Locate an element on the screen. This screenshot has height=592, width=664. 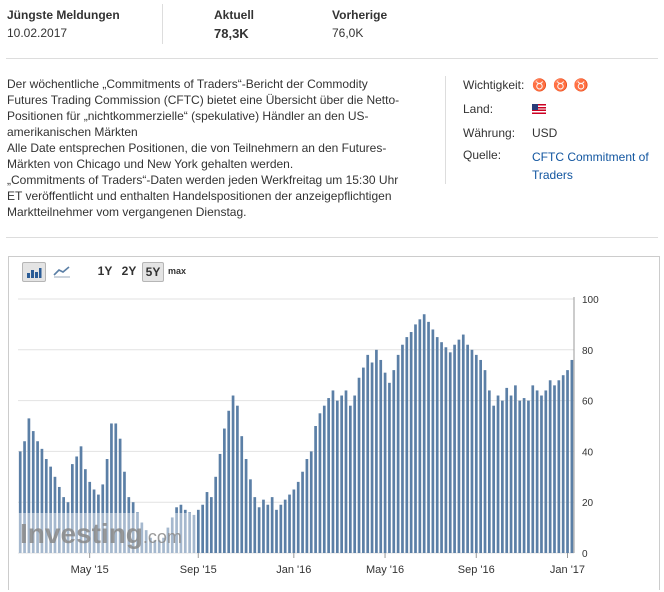
previous-value: 76,0K is located at coordinates (348, 33).